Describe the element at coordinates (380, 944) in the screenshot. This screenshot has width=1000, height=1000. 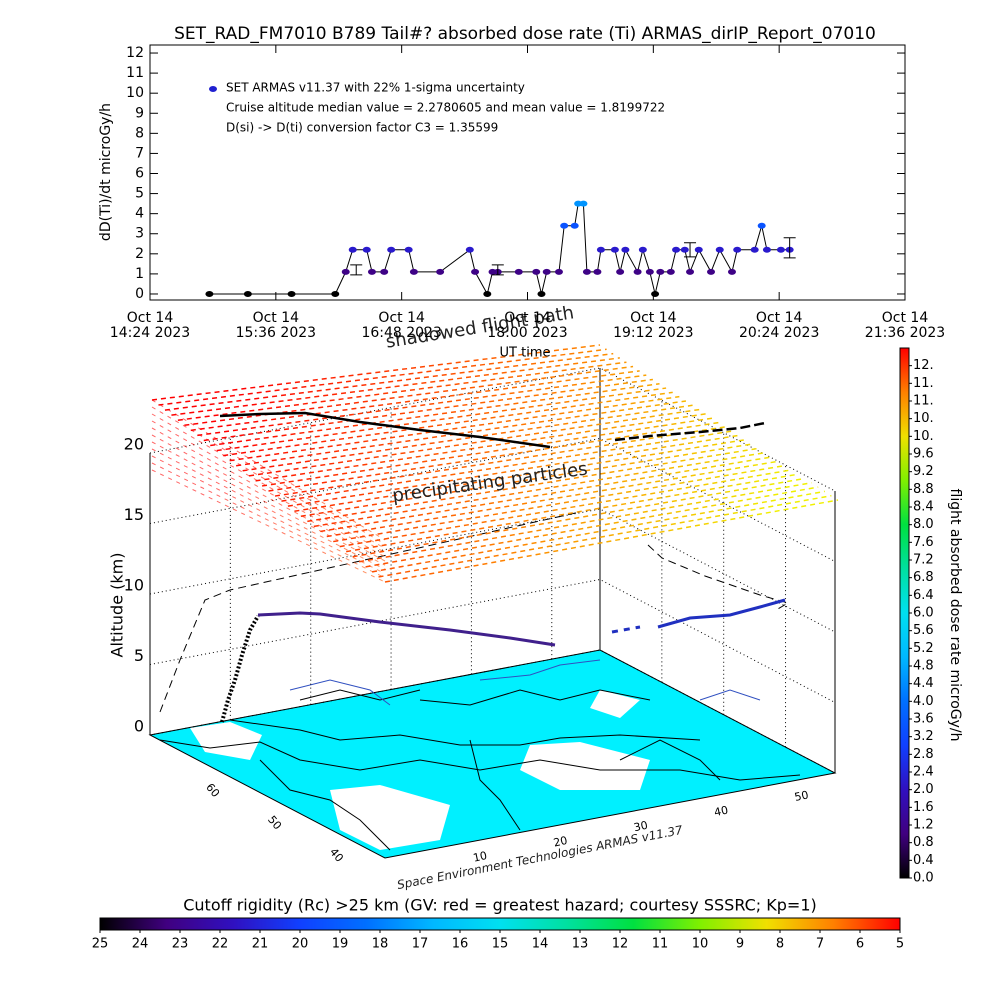
I see `colorbar-tick-label: 18` at that location.